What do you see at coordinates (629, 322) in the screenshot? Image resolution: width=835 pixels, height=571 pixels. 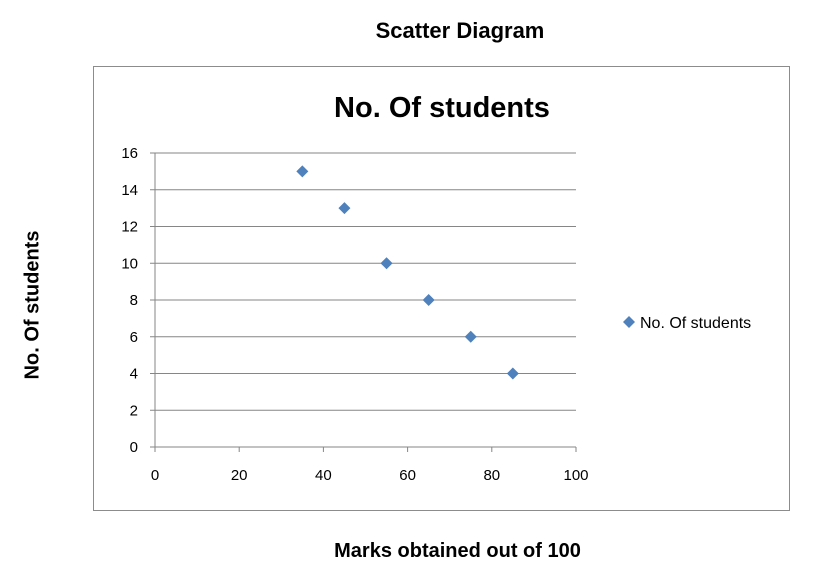 I see `legend-marker` at bounding box center [629, 322].